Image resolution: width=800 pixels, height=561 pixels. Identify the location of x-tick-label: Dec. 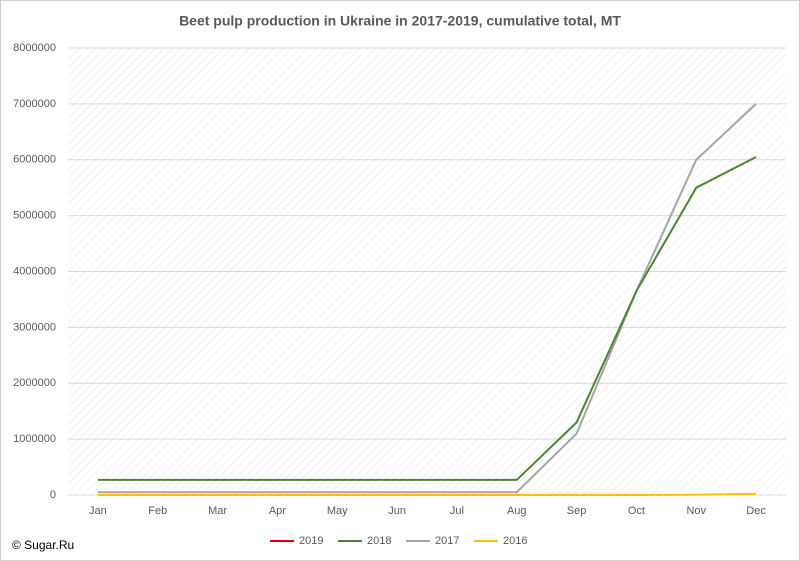
(756, 511).